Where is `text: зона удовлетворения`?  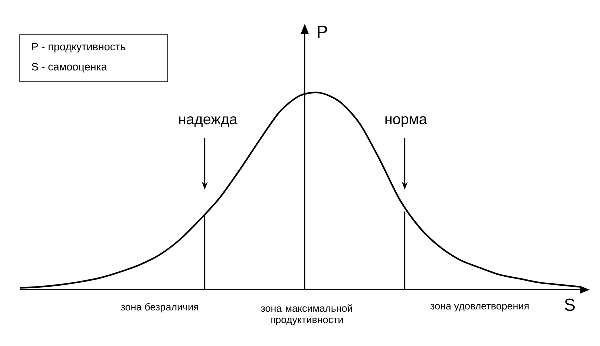 text: зона удовлетворения is located at coordinates (479, 308).